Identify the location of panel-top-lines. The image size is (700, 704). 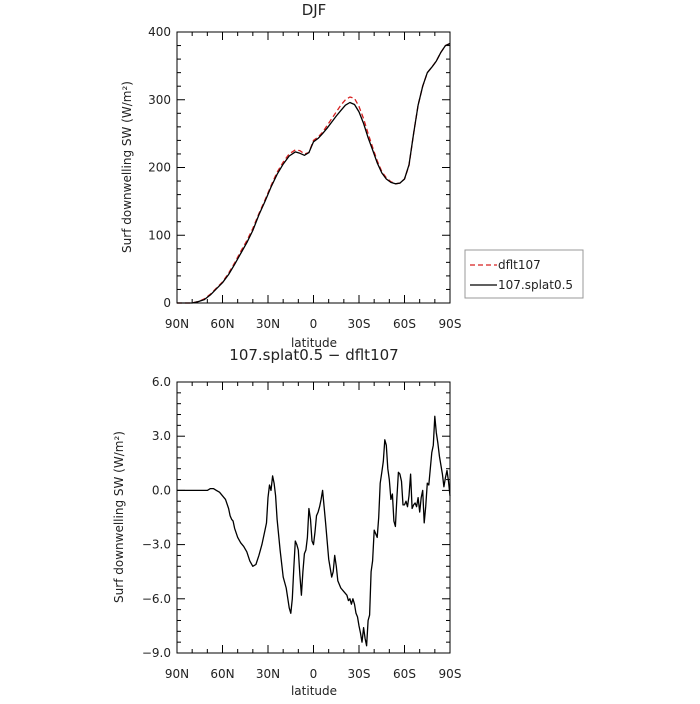
(314, 173).